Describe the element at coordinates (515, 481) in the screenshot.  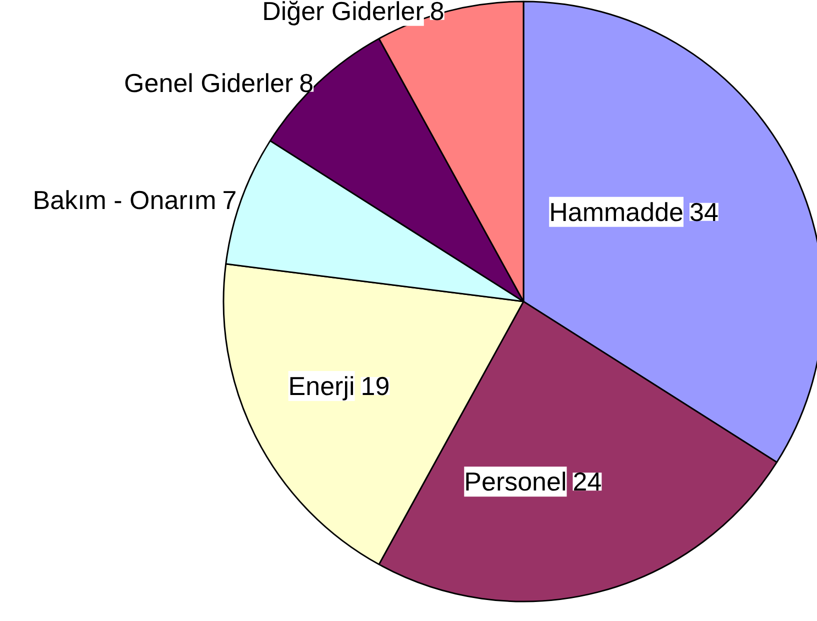
I see `slice-label: Personel` at that location.